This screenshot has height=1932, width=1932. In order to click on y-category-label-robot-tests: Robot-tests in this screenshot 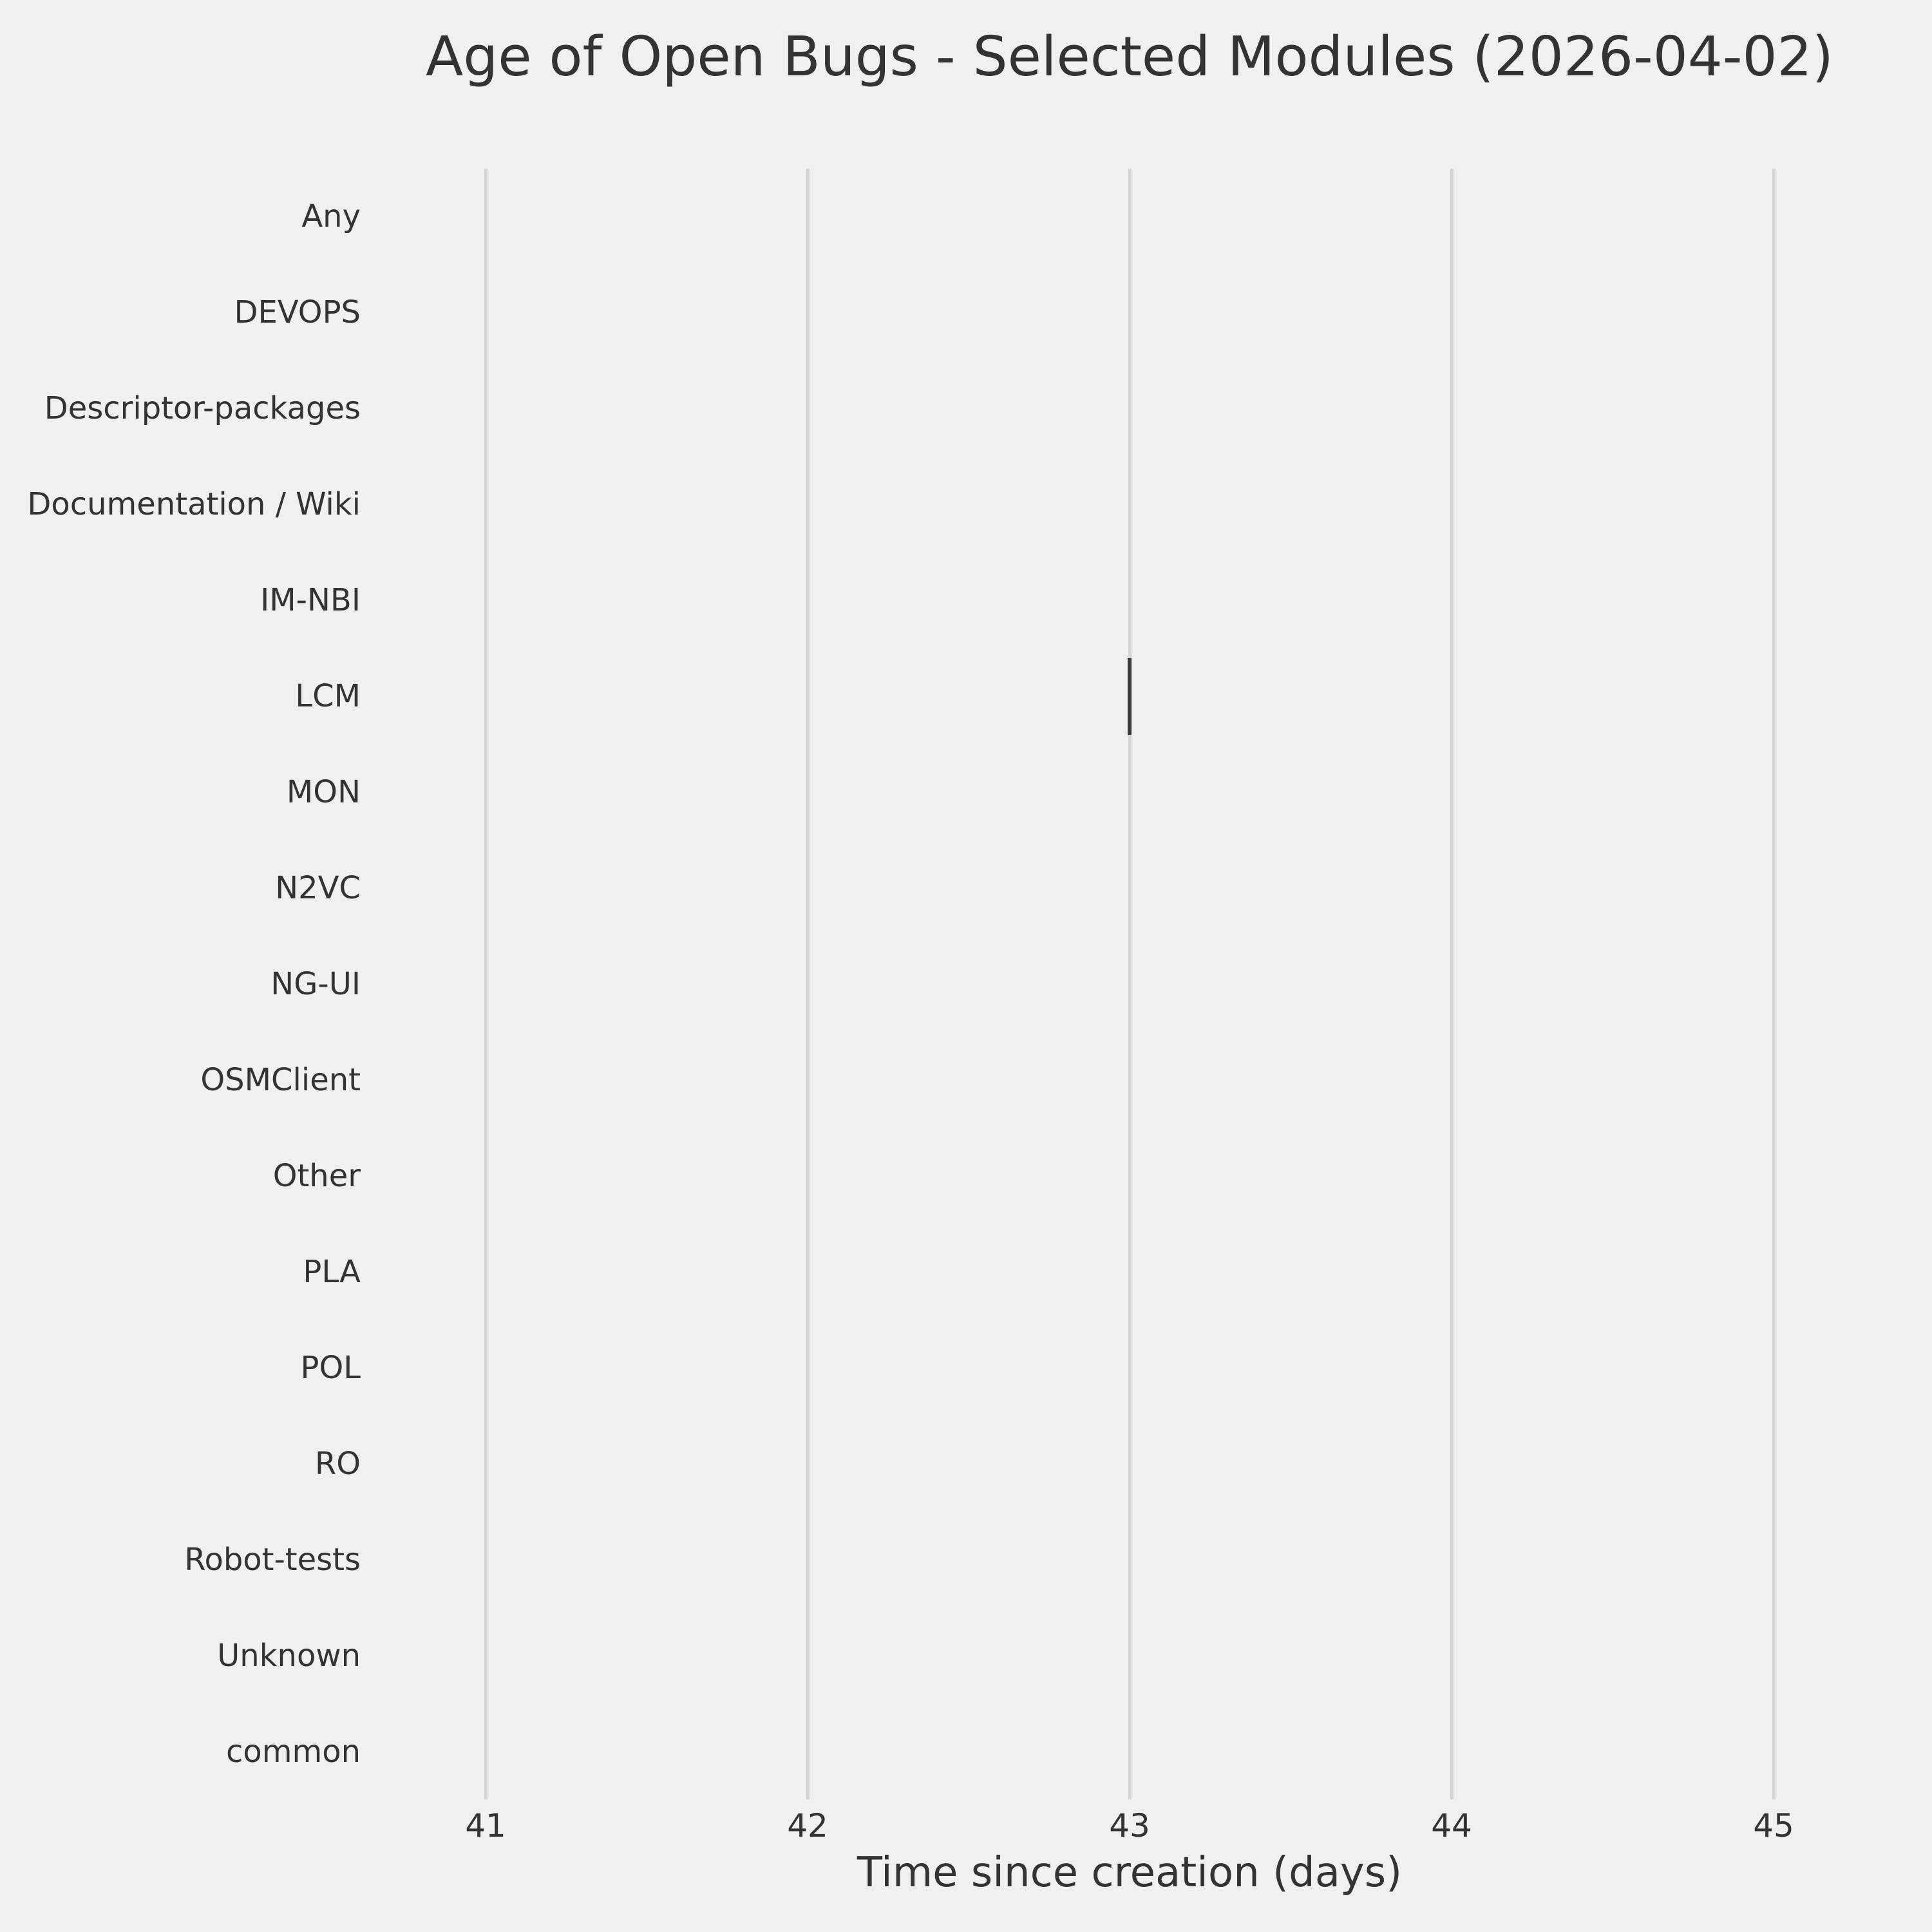, I will do `click(272, 1560)`.